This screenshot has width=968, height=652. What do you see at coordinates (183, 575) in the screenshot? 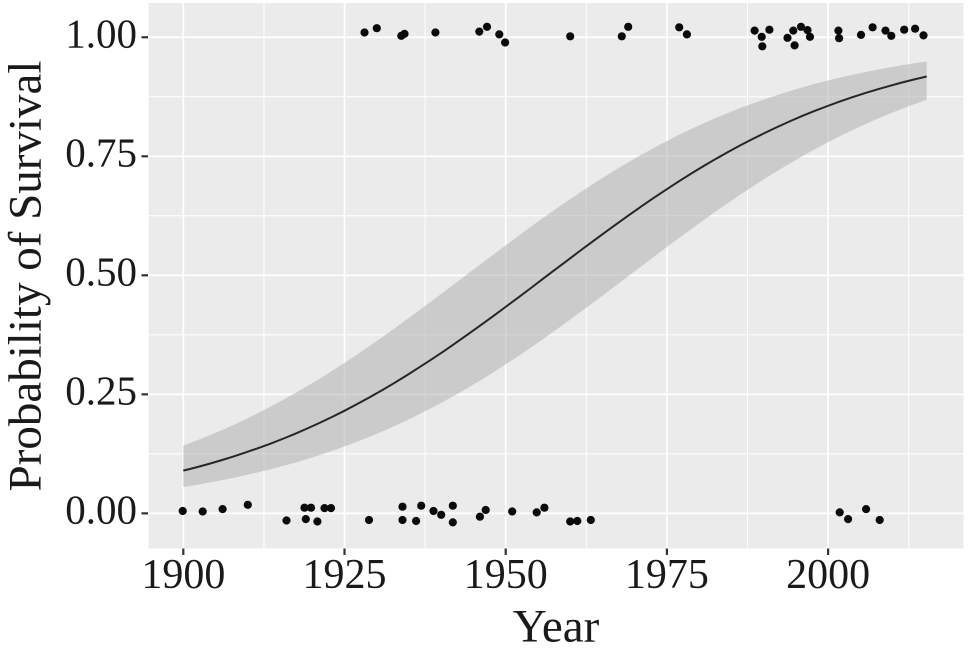
I see `x-tick-label: 1900` at bounding box center [183, 575].